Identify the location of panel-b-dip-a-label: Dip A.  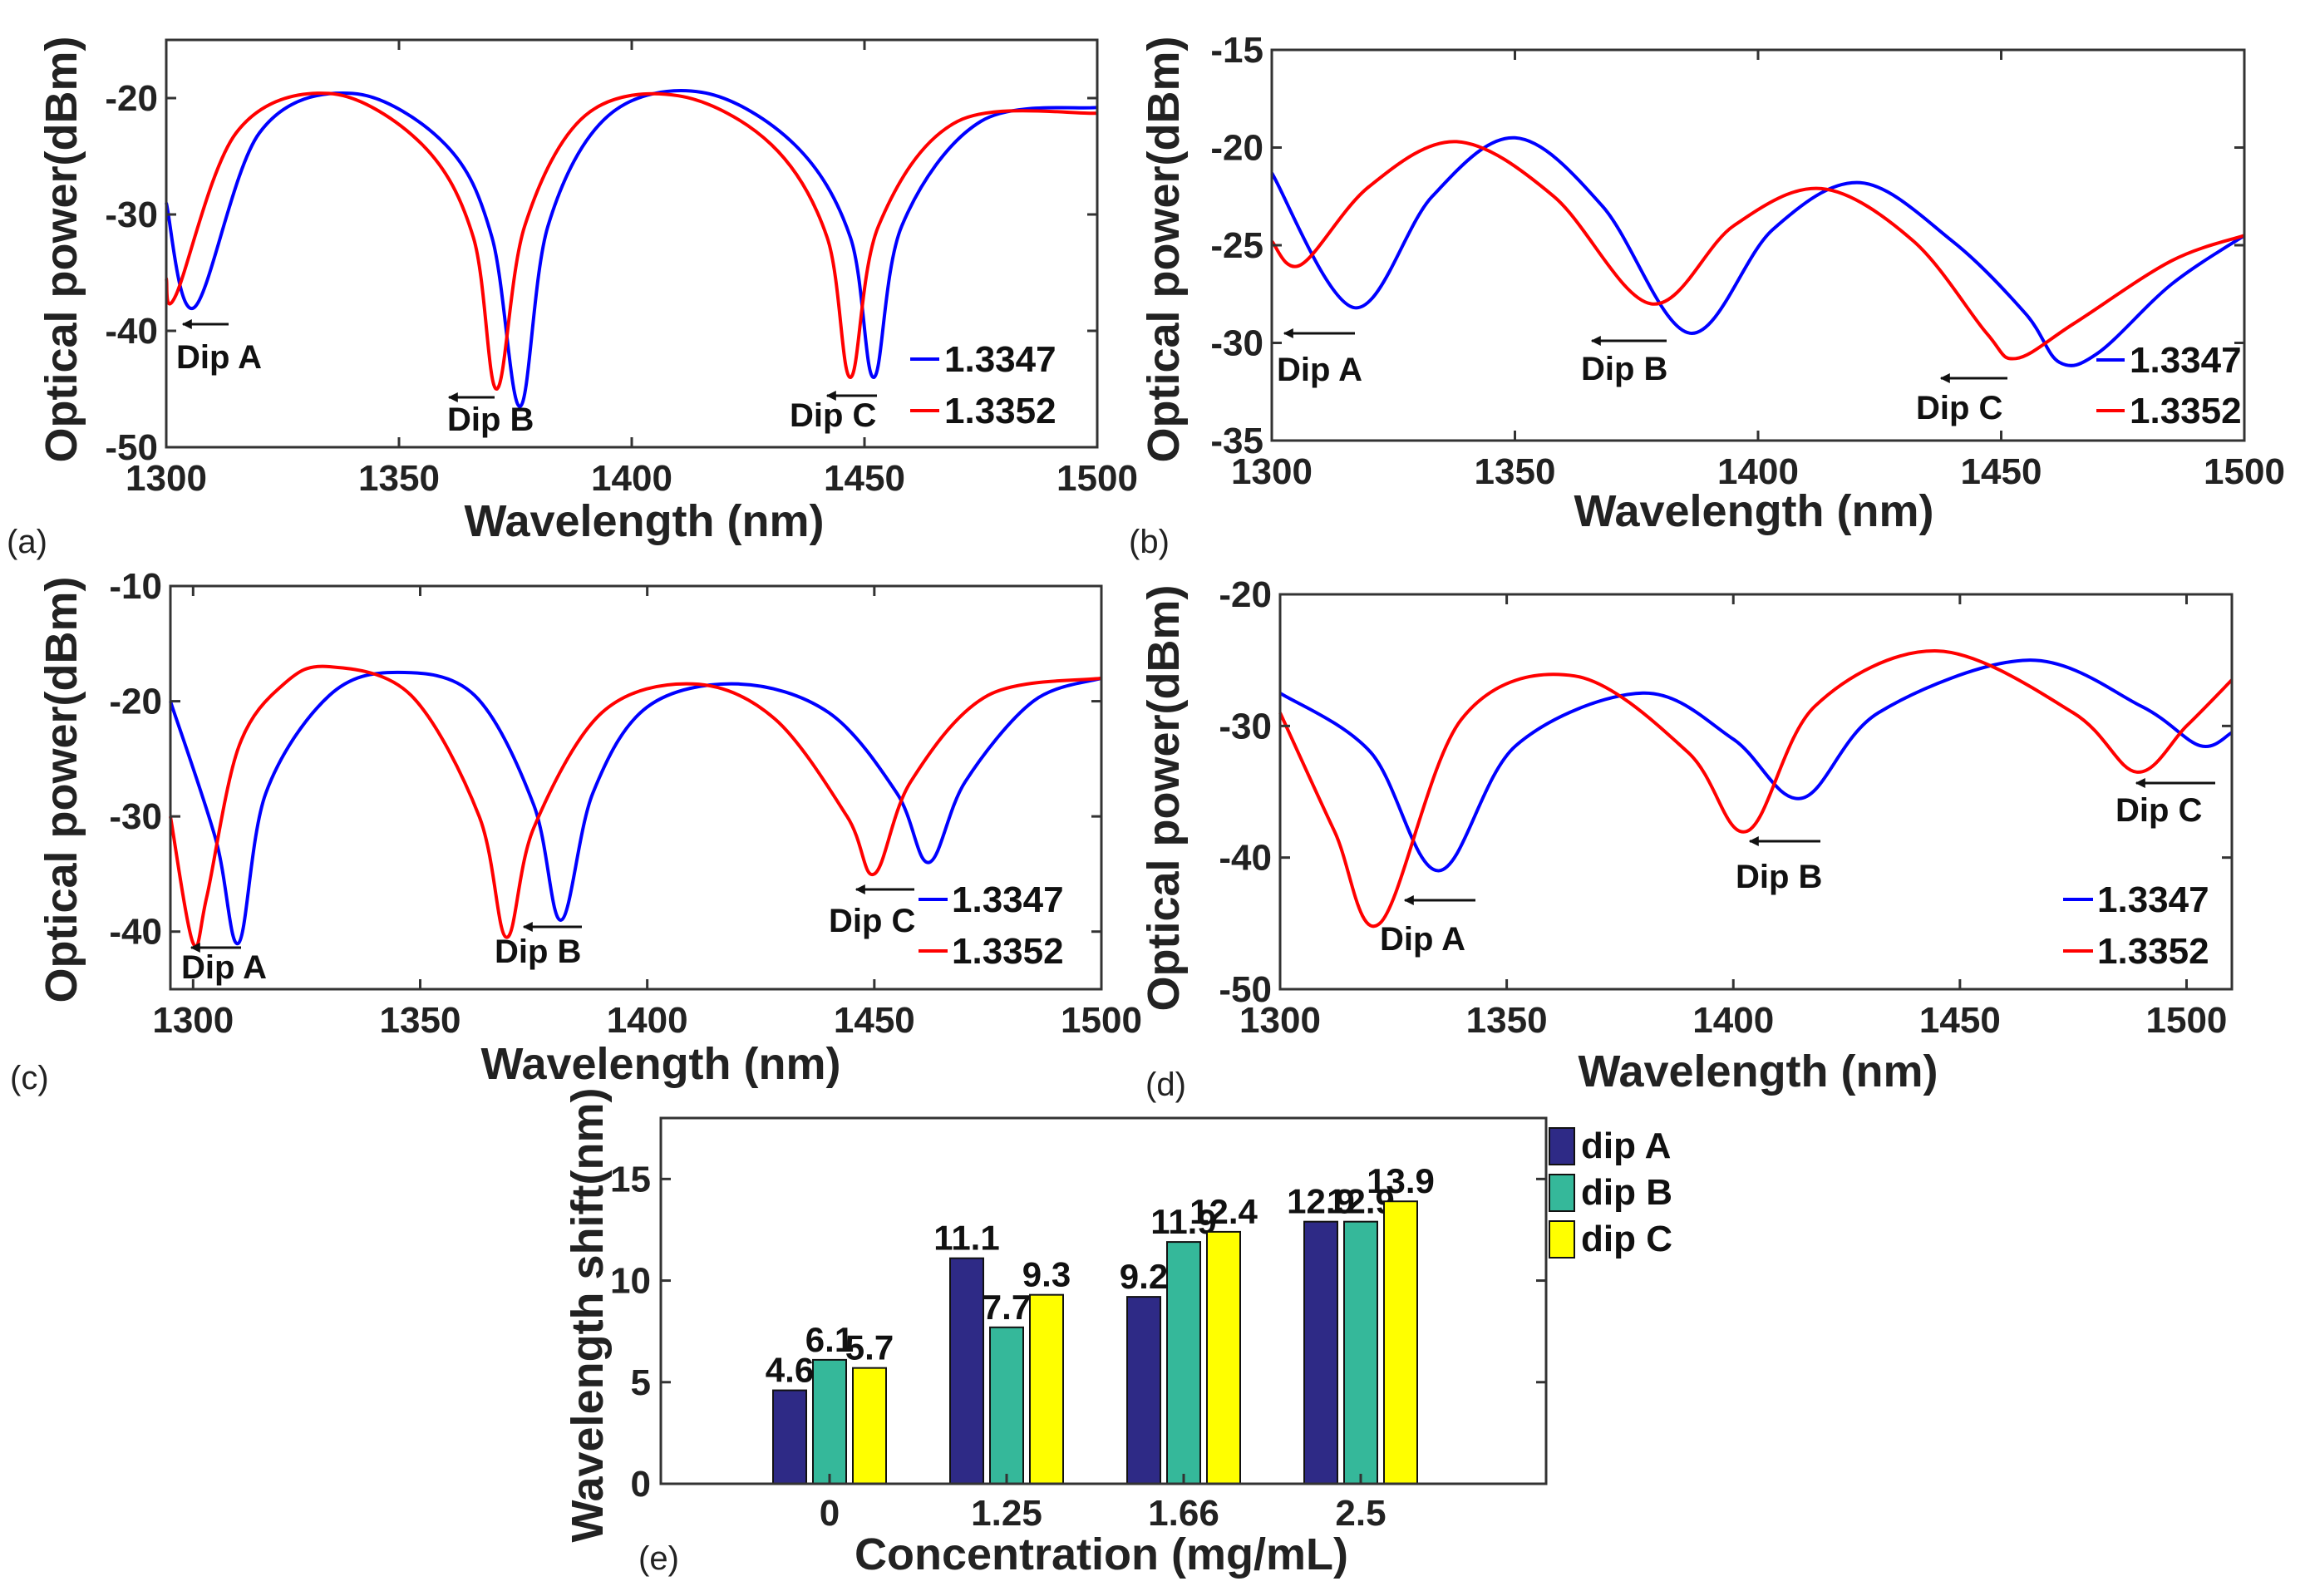
(1320, 370).